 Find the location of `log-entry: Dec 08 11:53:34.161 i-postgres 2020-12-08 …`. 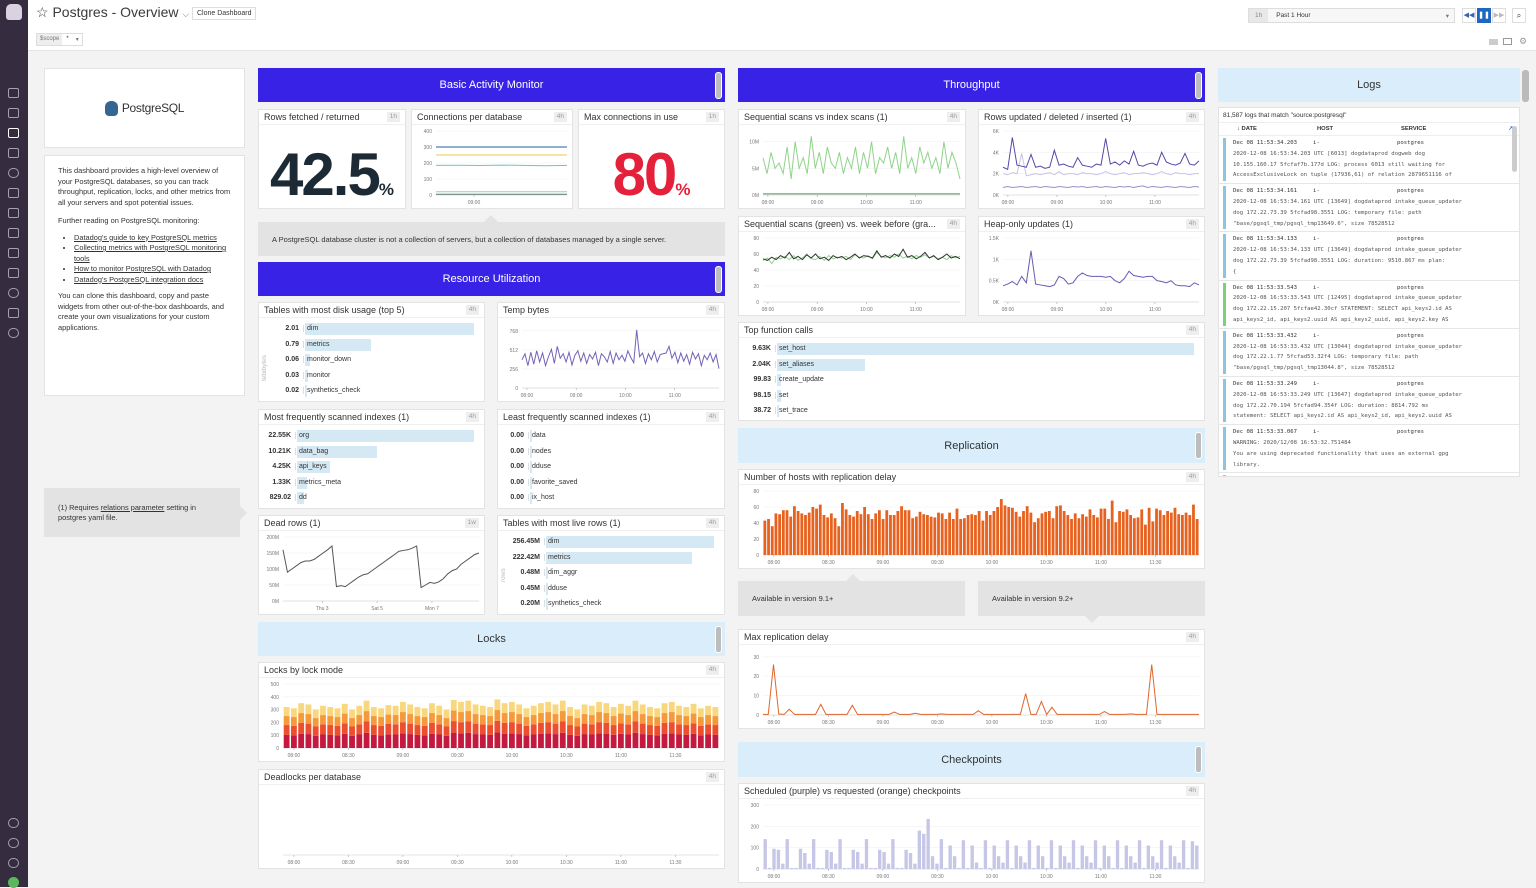

log-entry: Dec 08 11:53:34.161 i-postgres 2020-12-08 … is located at coordinates (1369, 208).